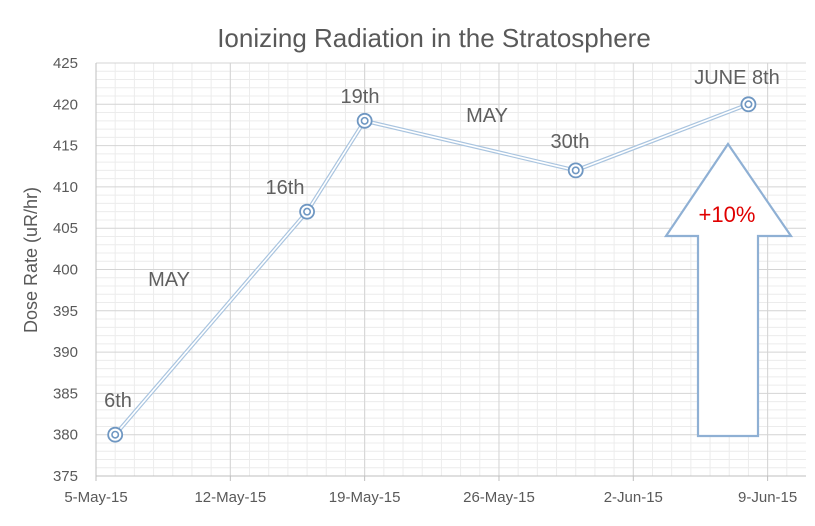 Image resolution: width=815 pixels, height=526 pixels. What do you see at coordinates (65, 104) in the screenshot?
I see `y-tick-label: 420` at bounding box center [65, 104].